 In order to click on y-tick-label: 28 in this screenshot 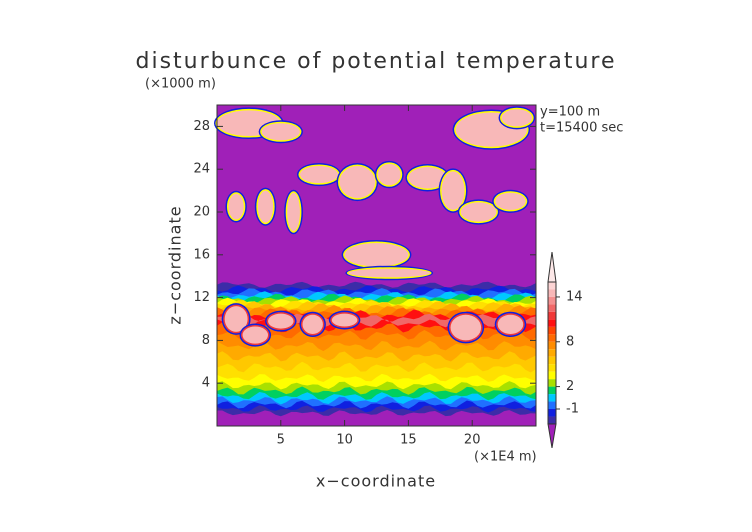, I will do `click(201, 126)`.